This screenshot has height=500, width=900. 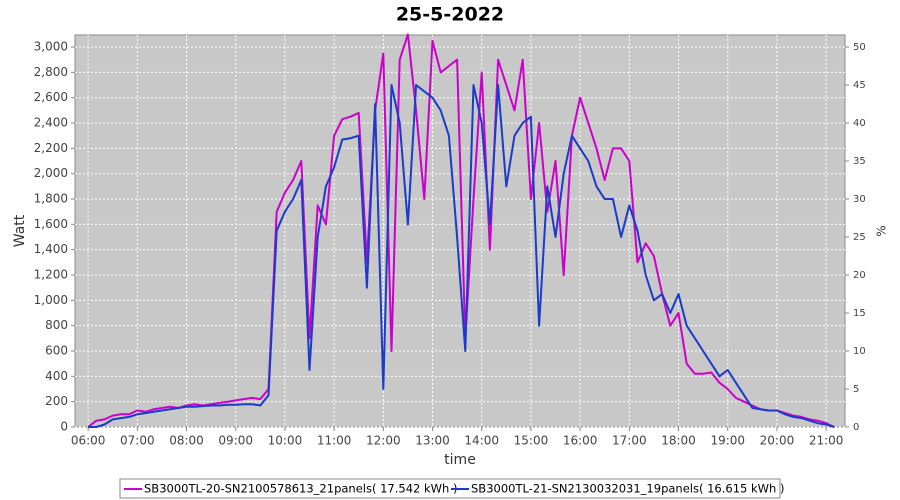 I want to click on y-tick-label: 2,800, so click(x=51, y=72).